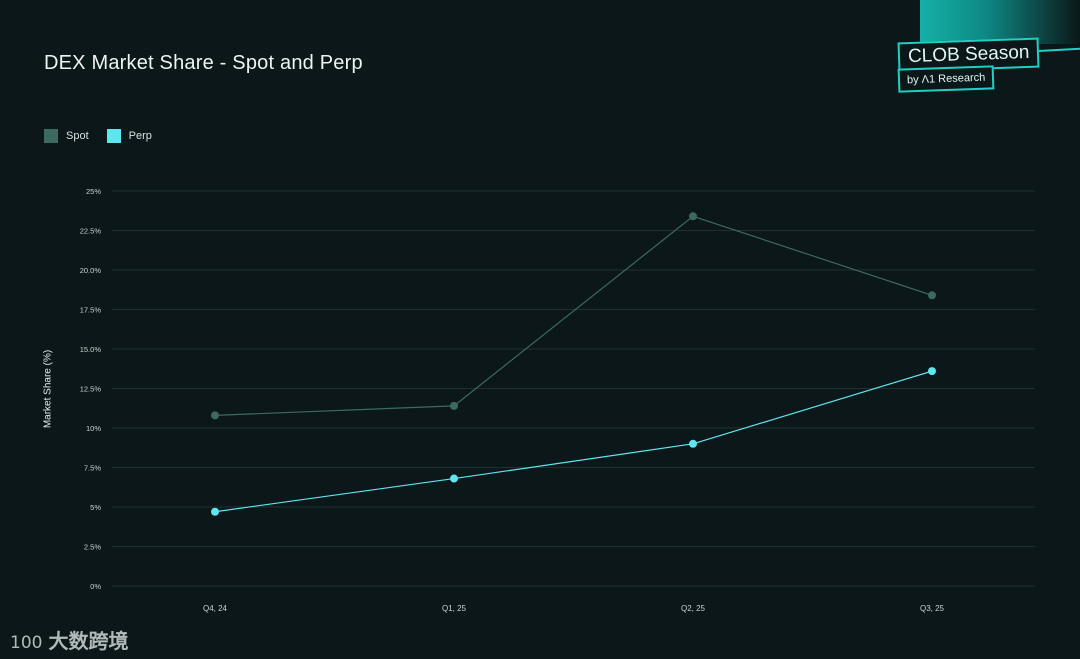 Image resolution: width=1080 pixels, height=659 pixels. I want to click on y-tick-label: 10%, so click(93, 428).